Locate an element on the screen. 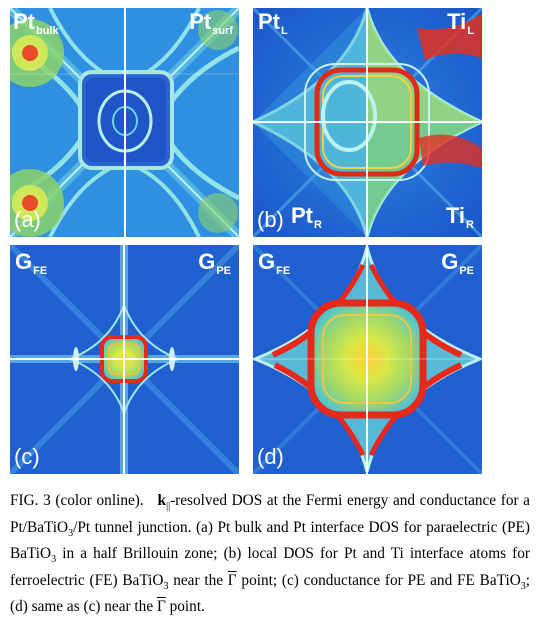 Image resolution: width=537 pixels, height=624 pixels. panel-letter-b: (b) is located at coordinates (270, 219).